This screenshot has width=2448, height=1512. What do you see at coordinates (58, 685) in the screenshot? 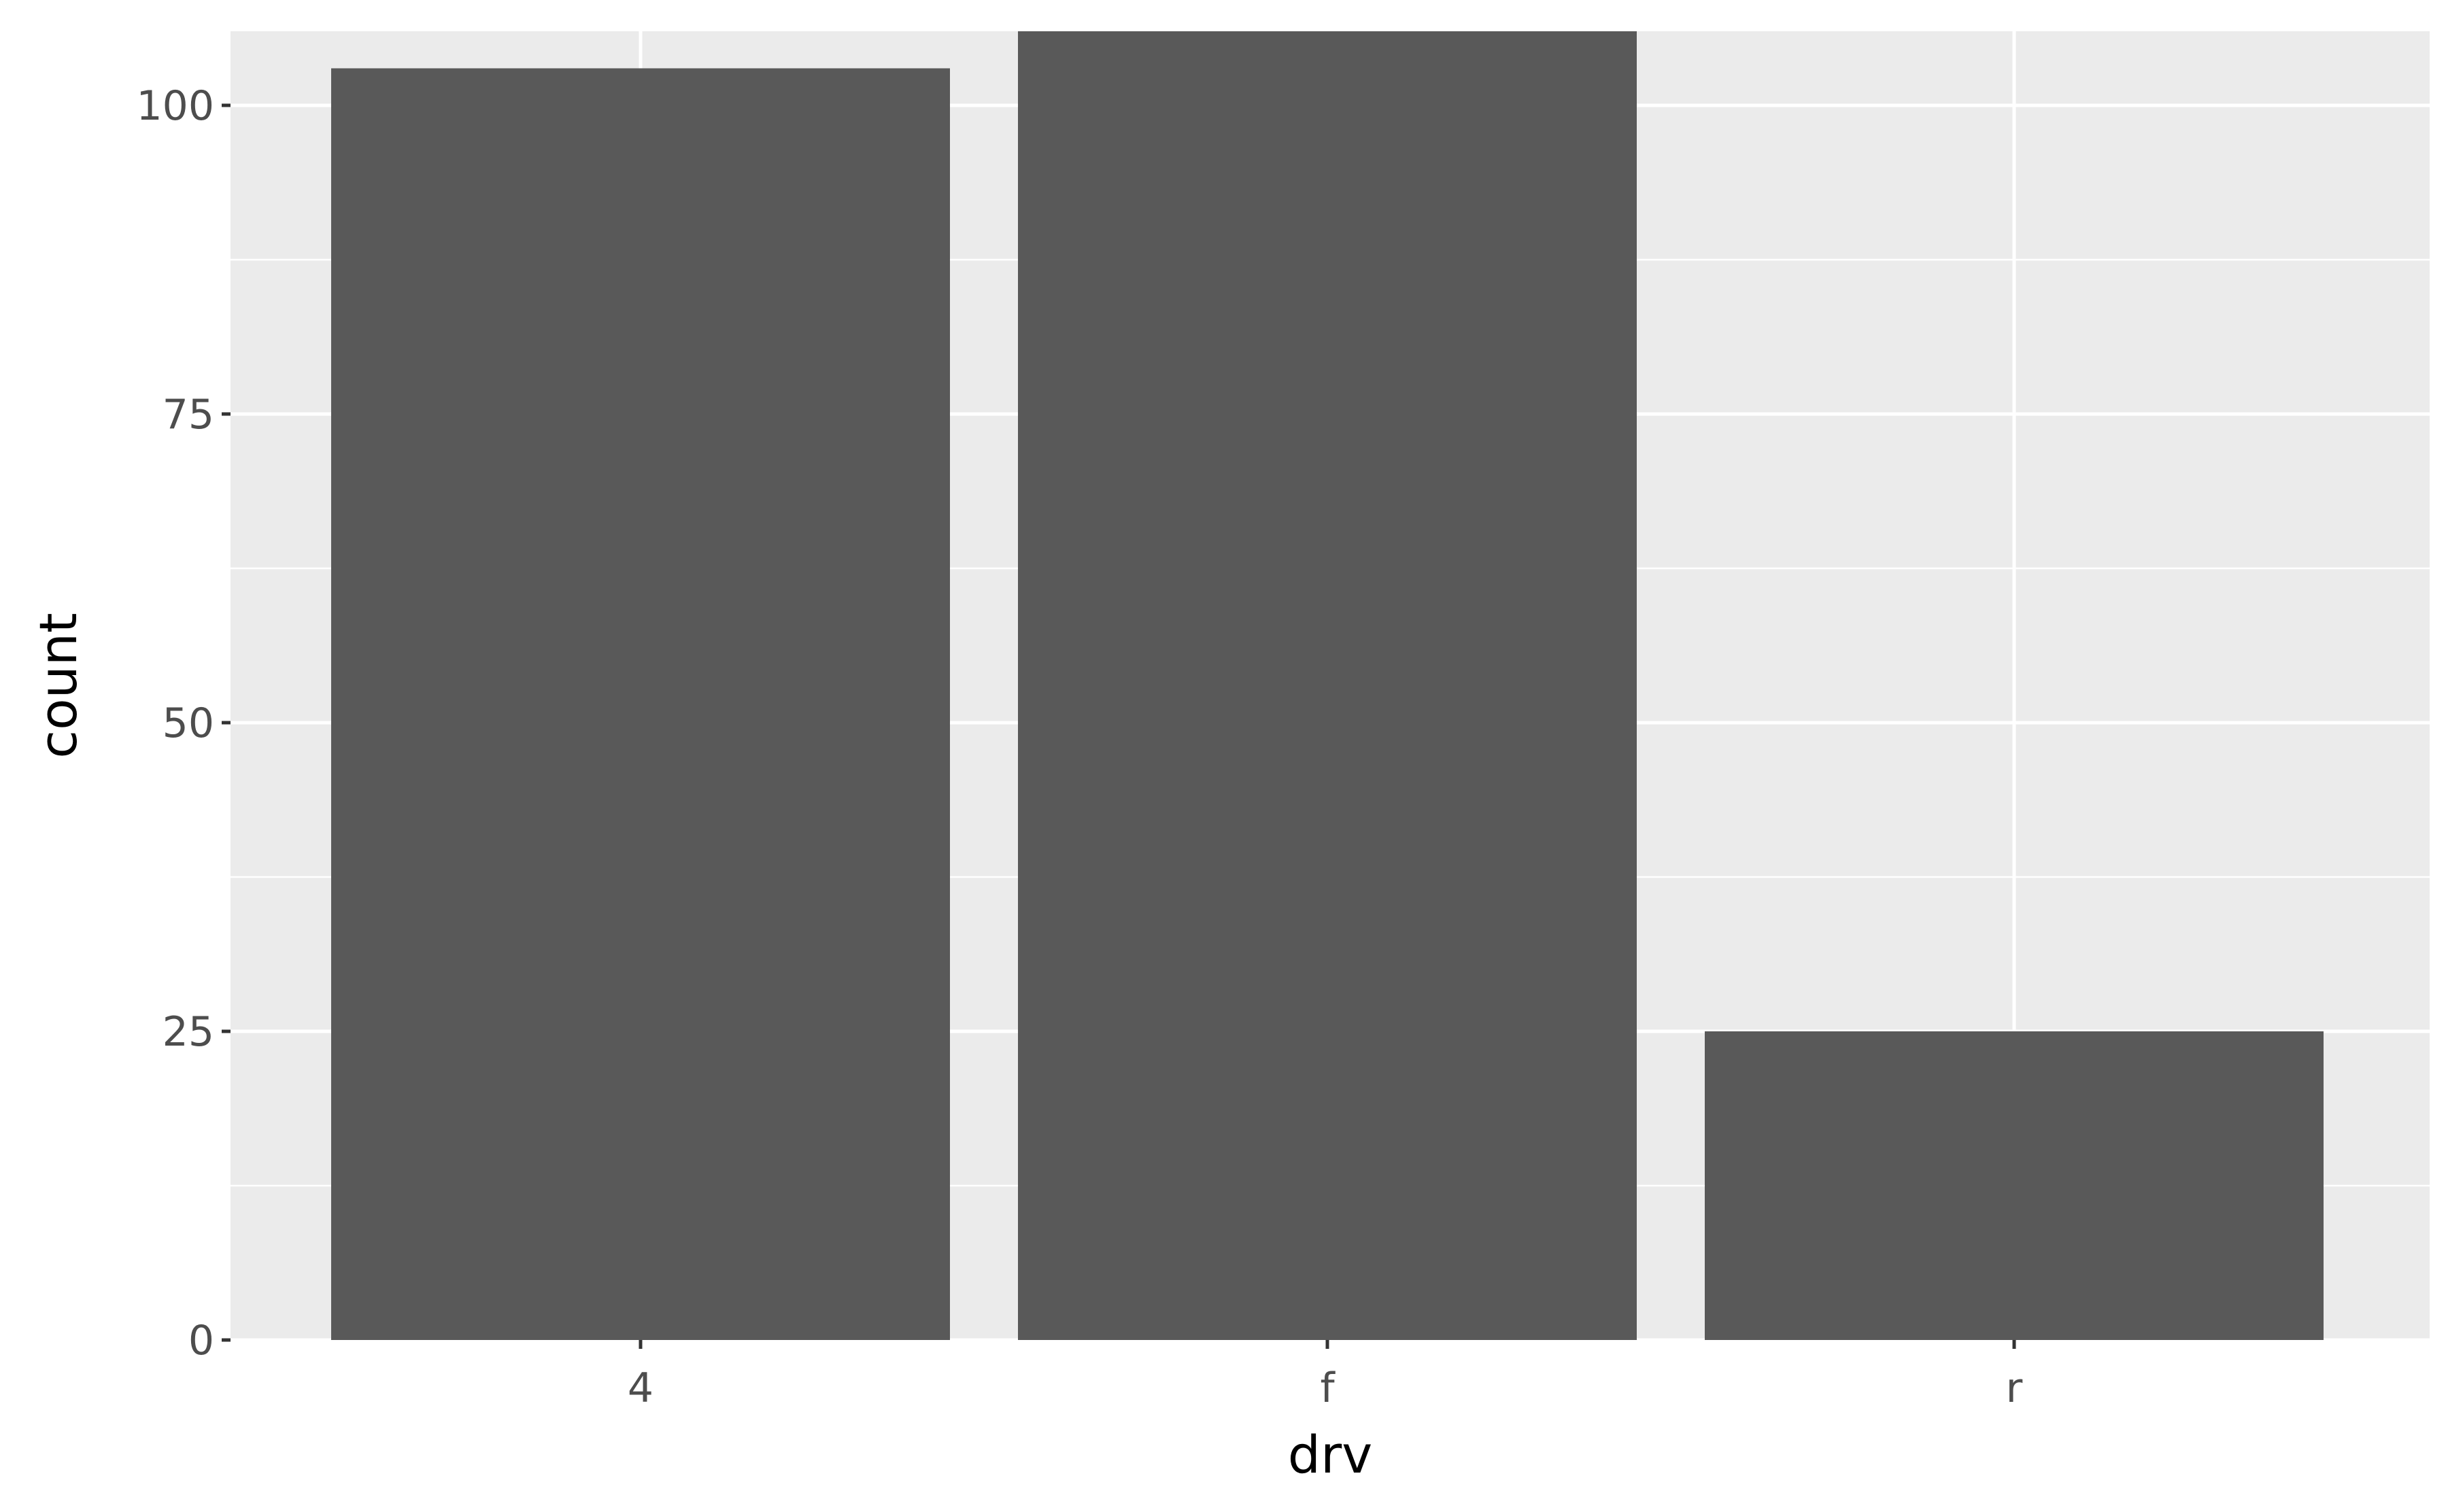
I see `y-axis-title: count` at bounding box center [58, 685].